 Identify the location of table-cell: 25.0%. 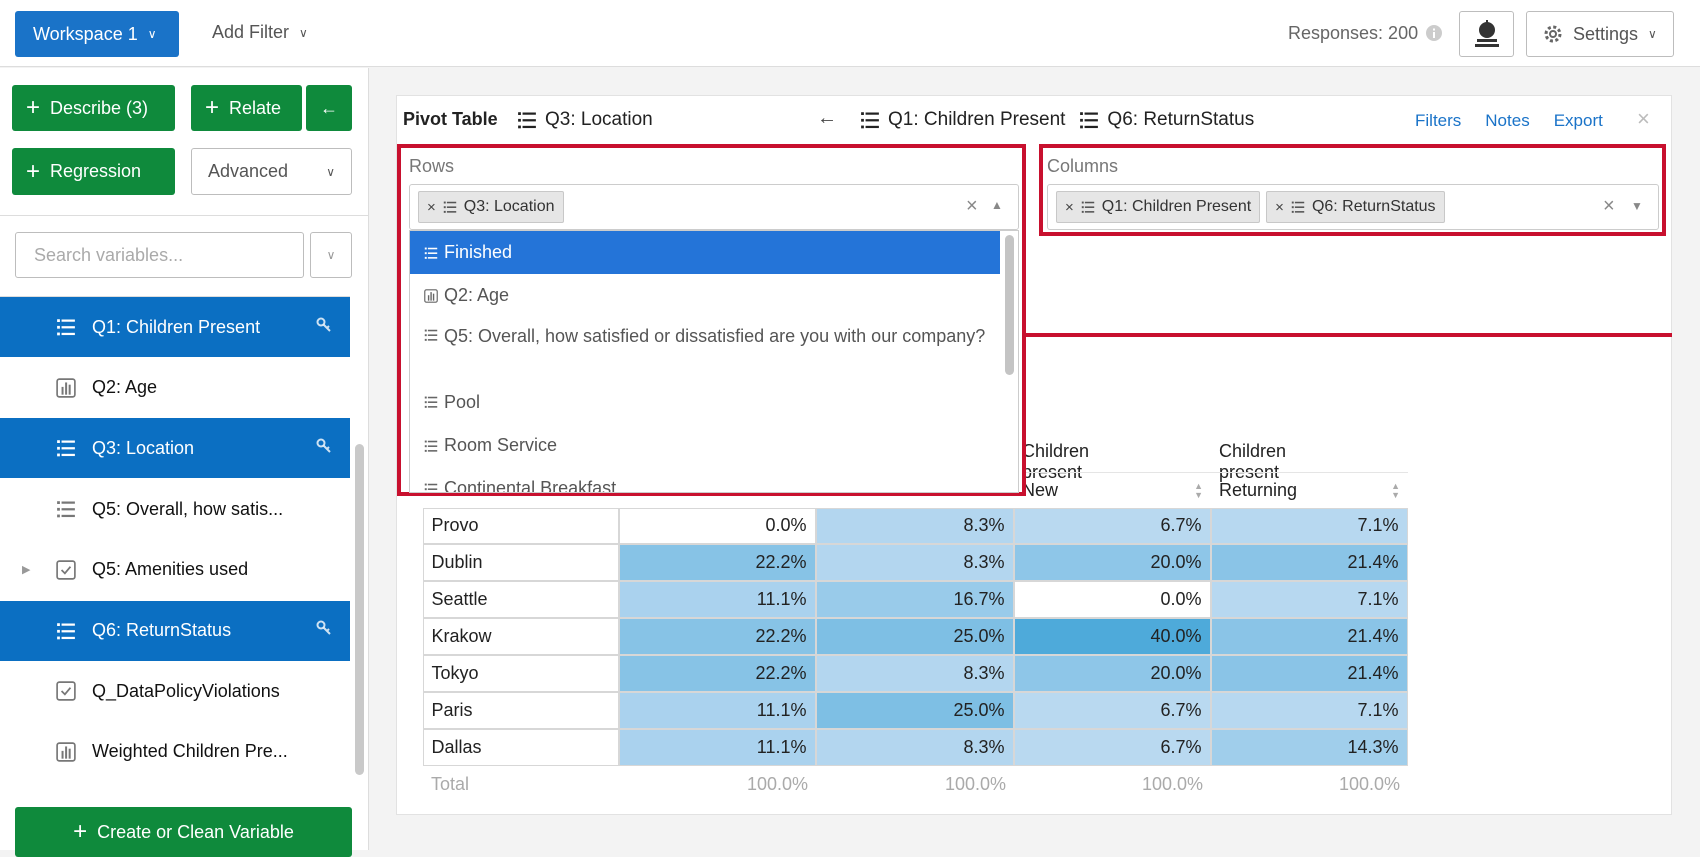
(915, 636).